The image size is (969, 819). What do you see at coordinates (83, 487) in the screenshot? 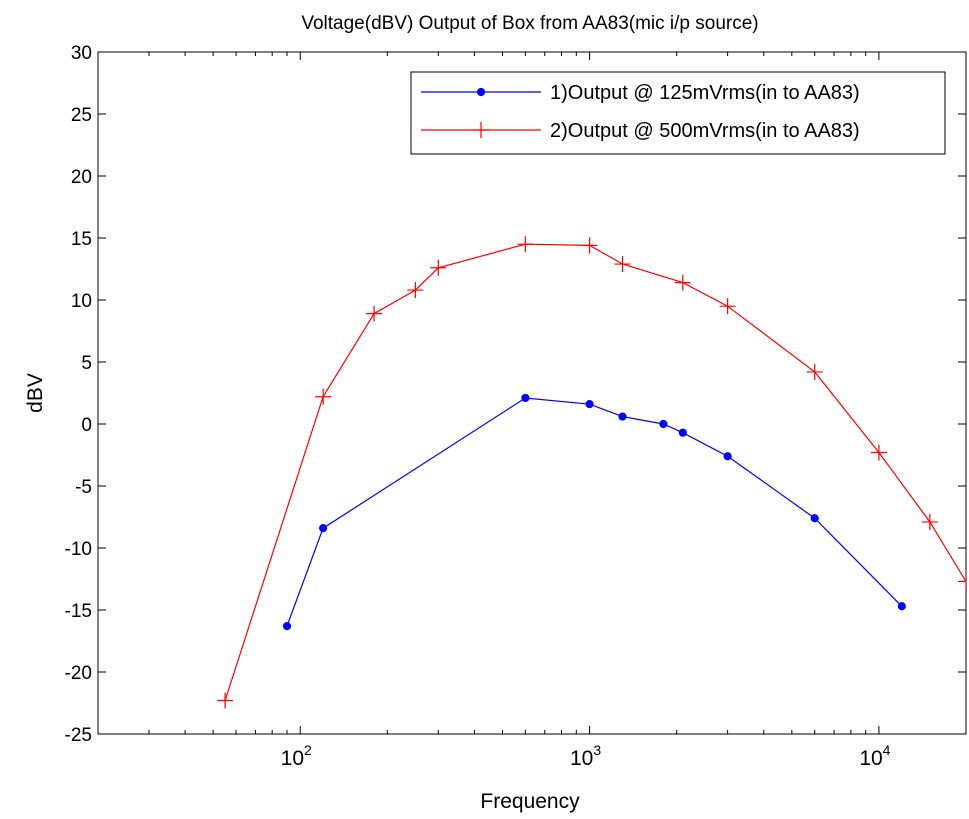
I see `y-tick-label: -5` at bounding box center [83, 487].